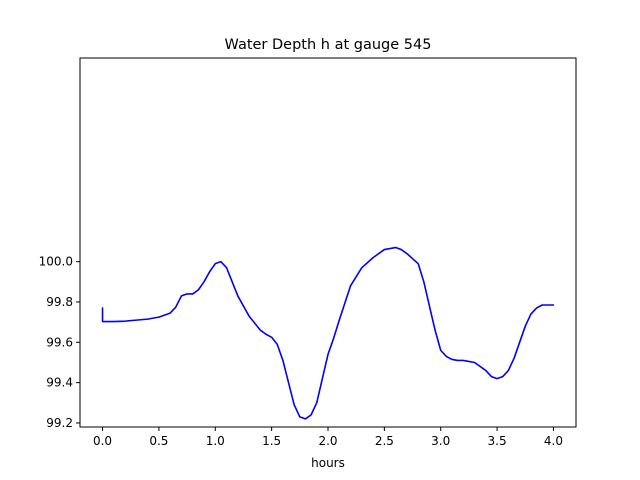 The height and width of the screenshot is (480, 640). Describe the element at coordinates (328, 45) in the screenshot. I see `chart-title: Water Depth h at gauge 545` at that location.